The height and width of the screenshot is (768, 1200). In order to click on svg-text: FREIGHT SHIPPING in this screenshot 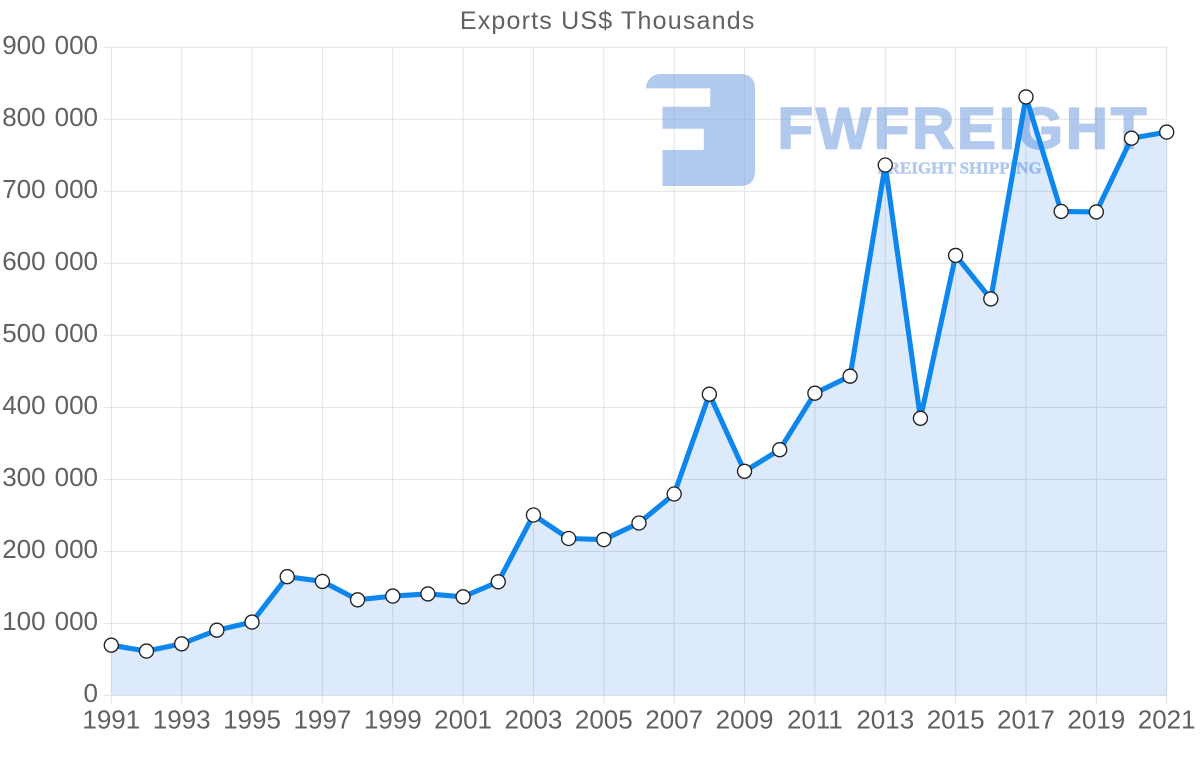, I will do `click(959, 168)`.